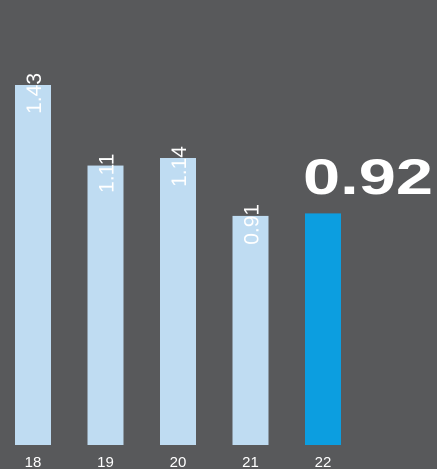 This screenshot has width=437, height=469. I want to click on value-label: 1.43, so click(34, 93).